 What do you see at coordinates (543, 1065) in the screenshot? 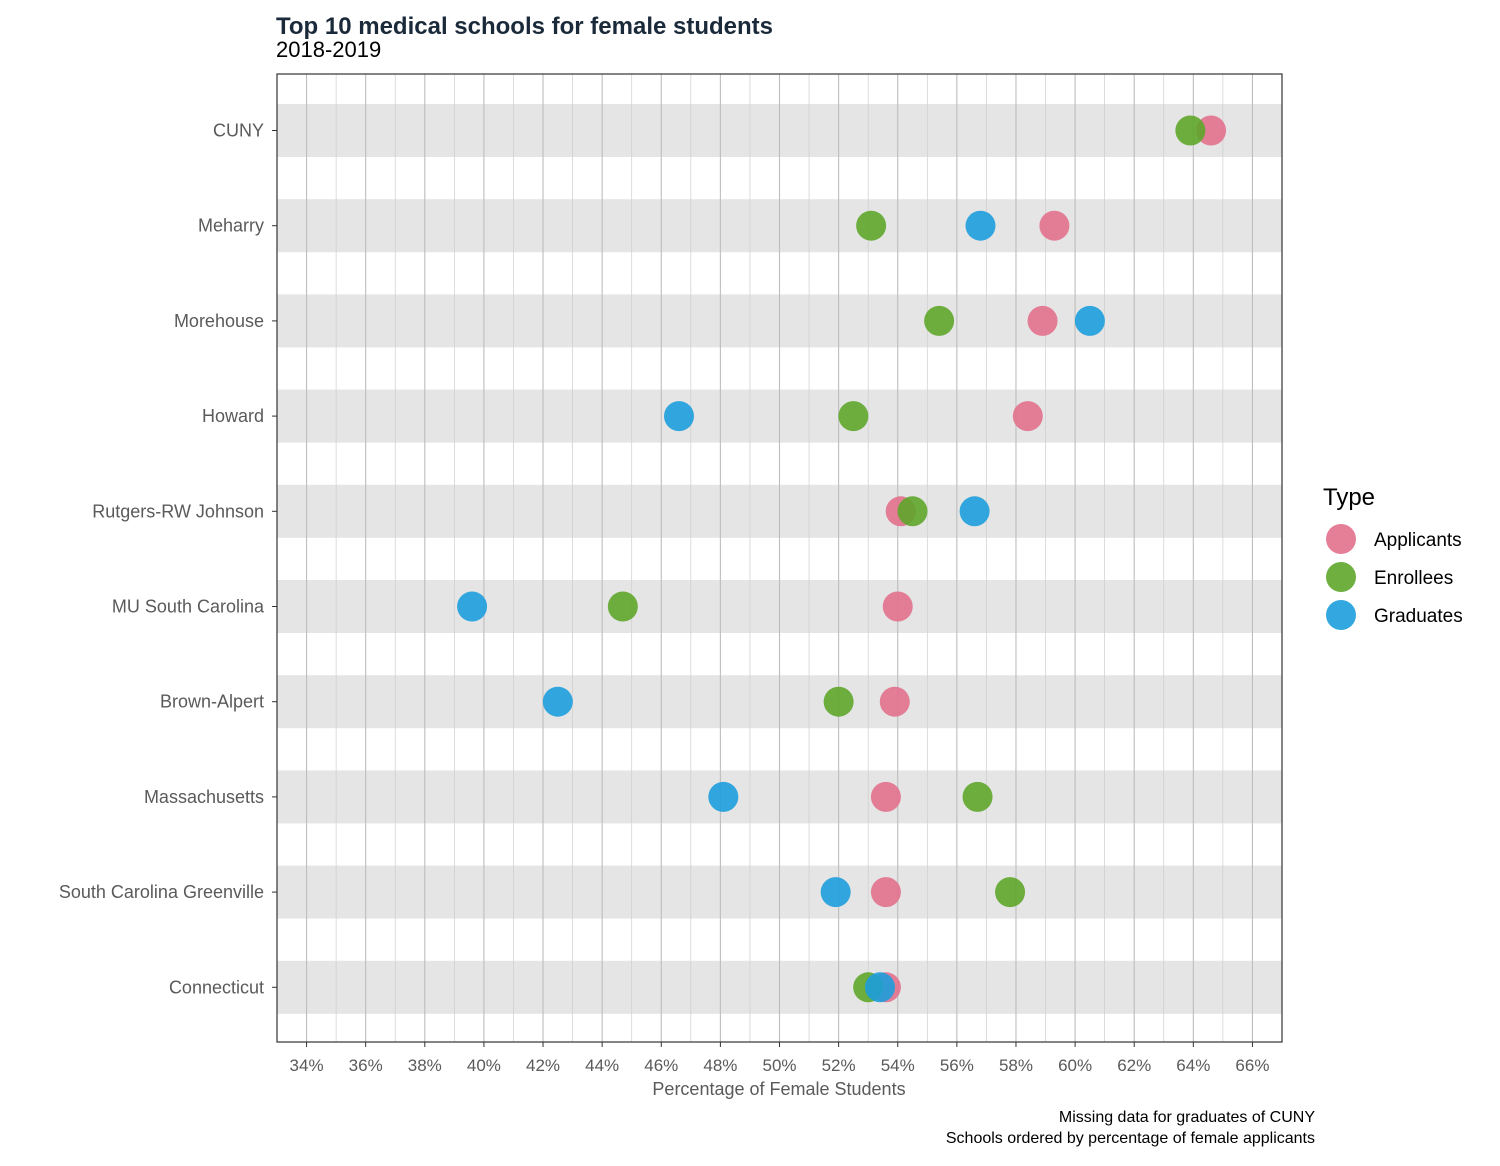
I see `x-tick-label: 42%` at bounding box center [543, 1065].